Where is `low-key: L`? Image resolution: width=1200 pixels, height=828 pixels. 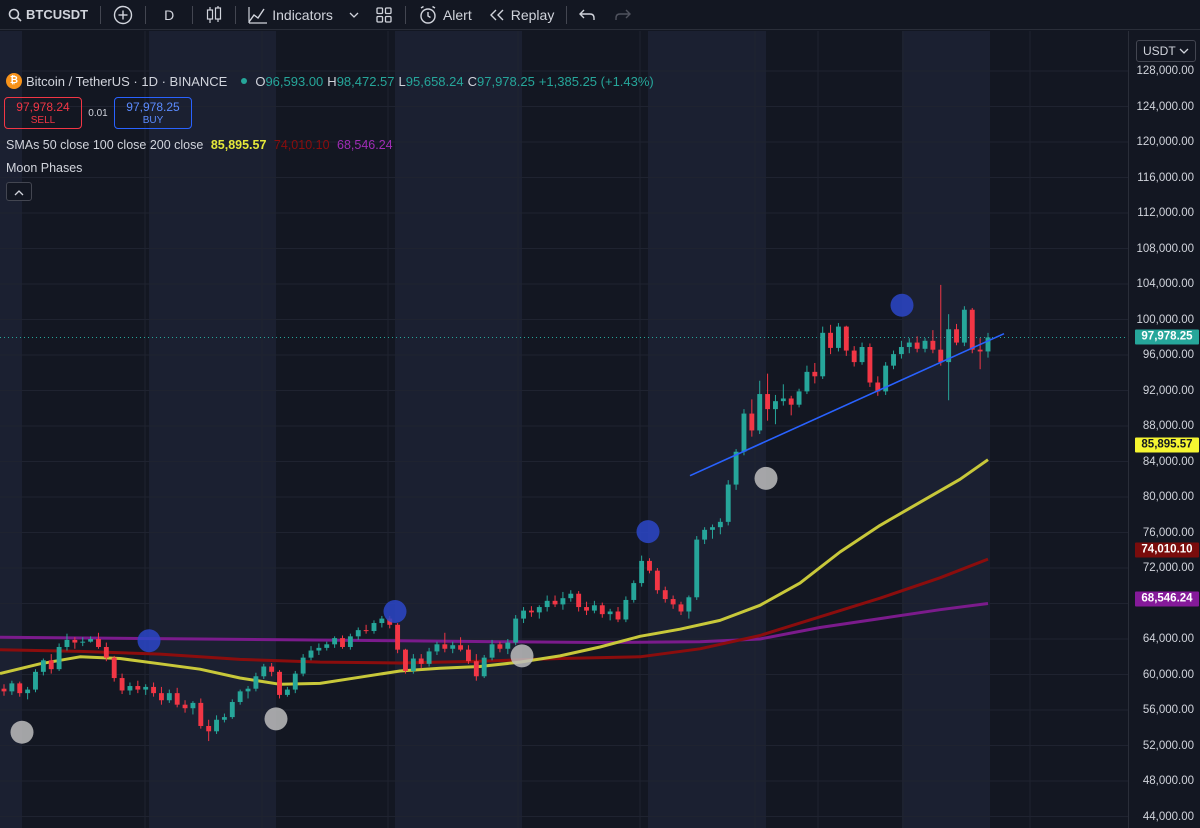
low-key: L is located at coordinates (402, 81).